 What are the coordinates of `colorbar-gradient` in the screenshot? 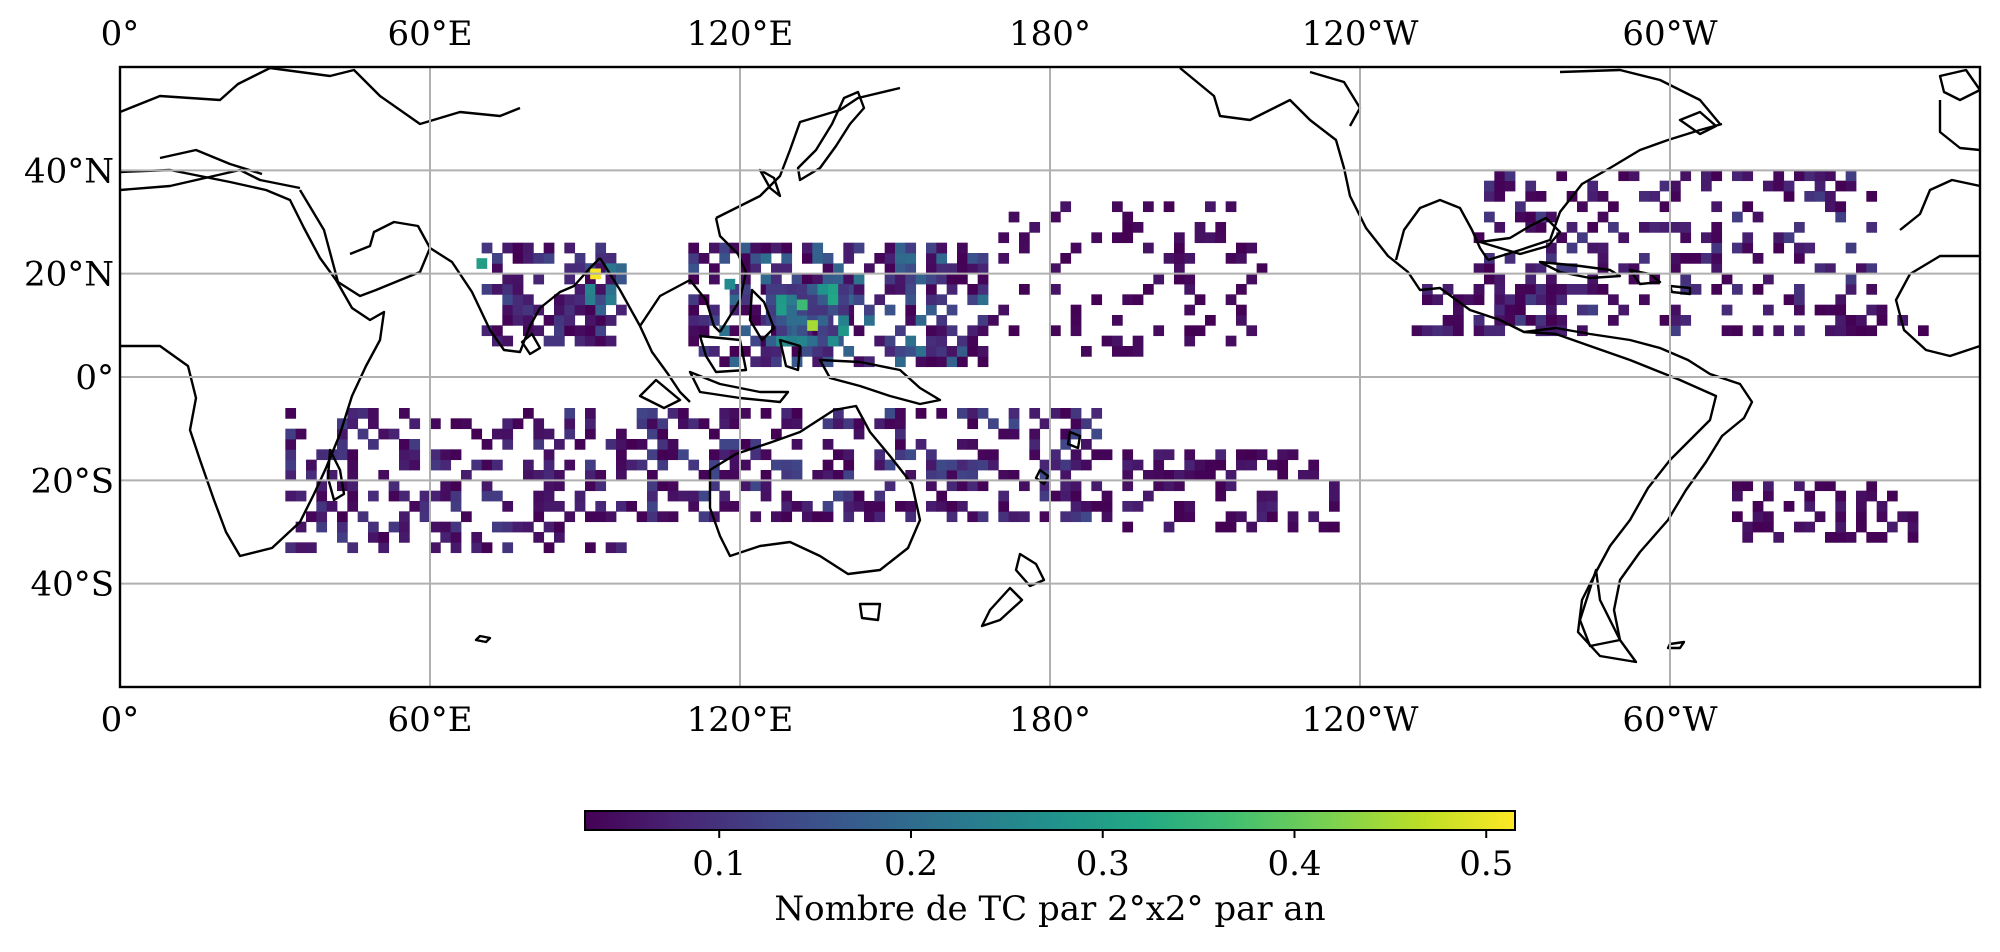 It's located at (1050, 820).